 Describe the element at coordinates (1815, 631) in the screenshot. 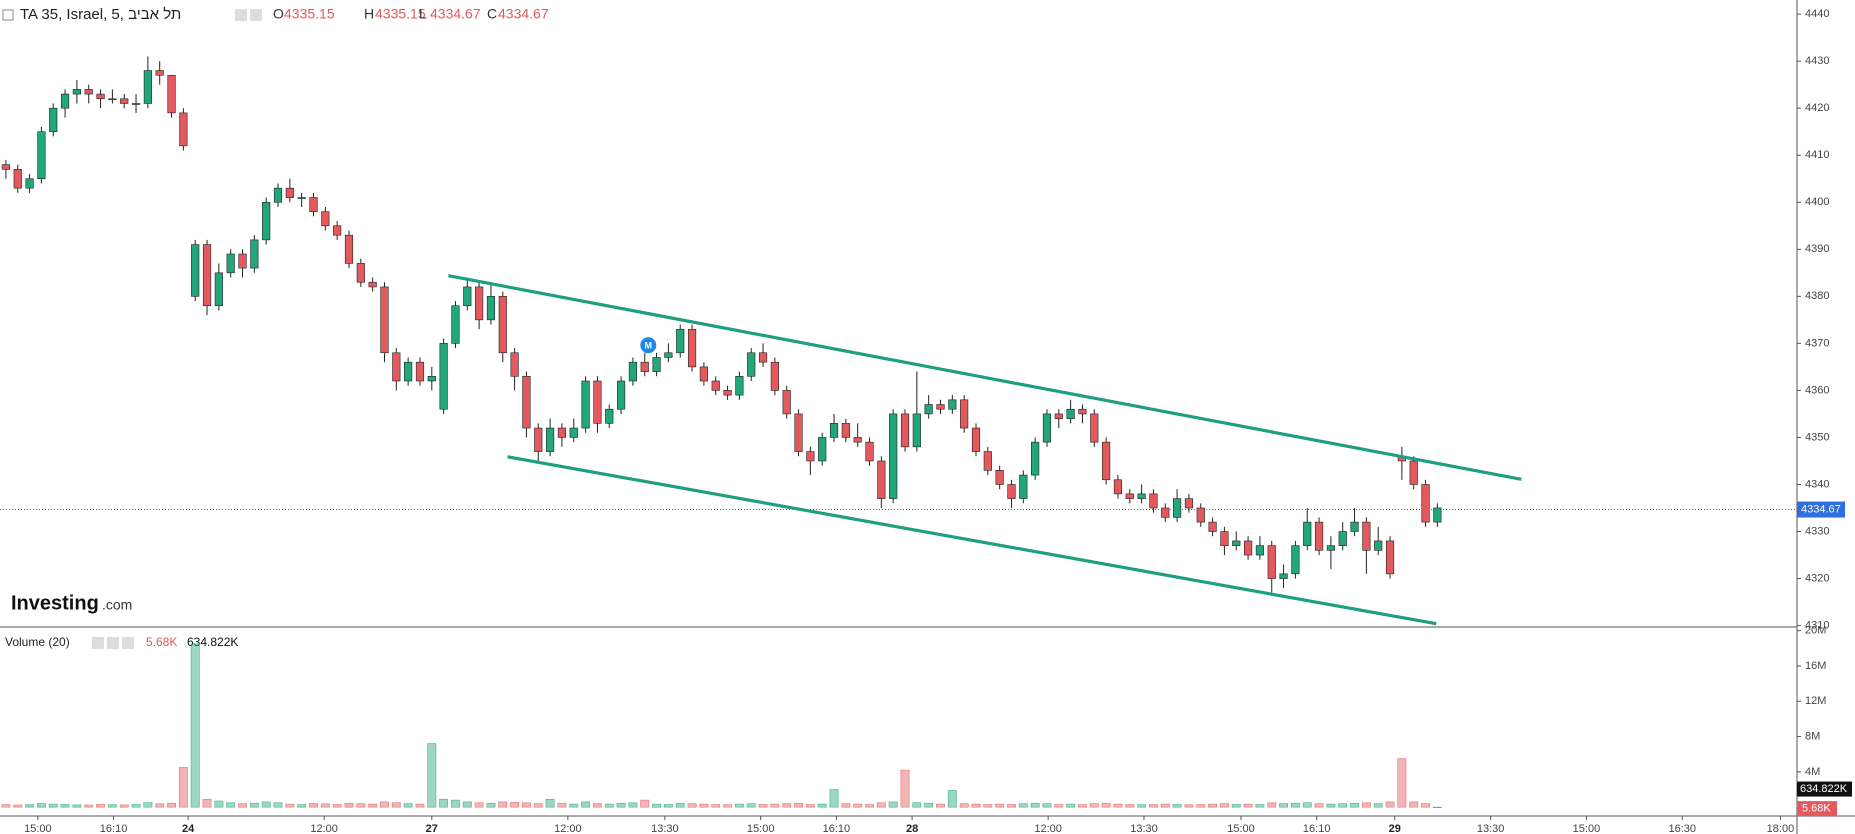

I see `volume-tick-label: 20M` at that location.